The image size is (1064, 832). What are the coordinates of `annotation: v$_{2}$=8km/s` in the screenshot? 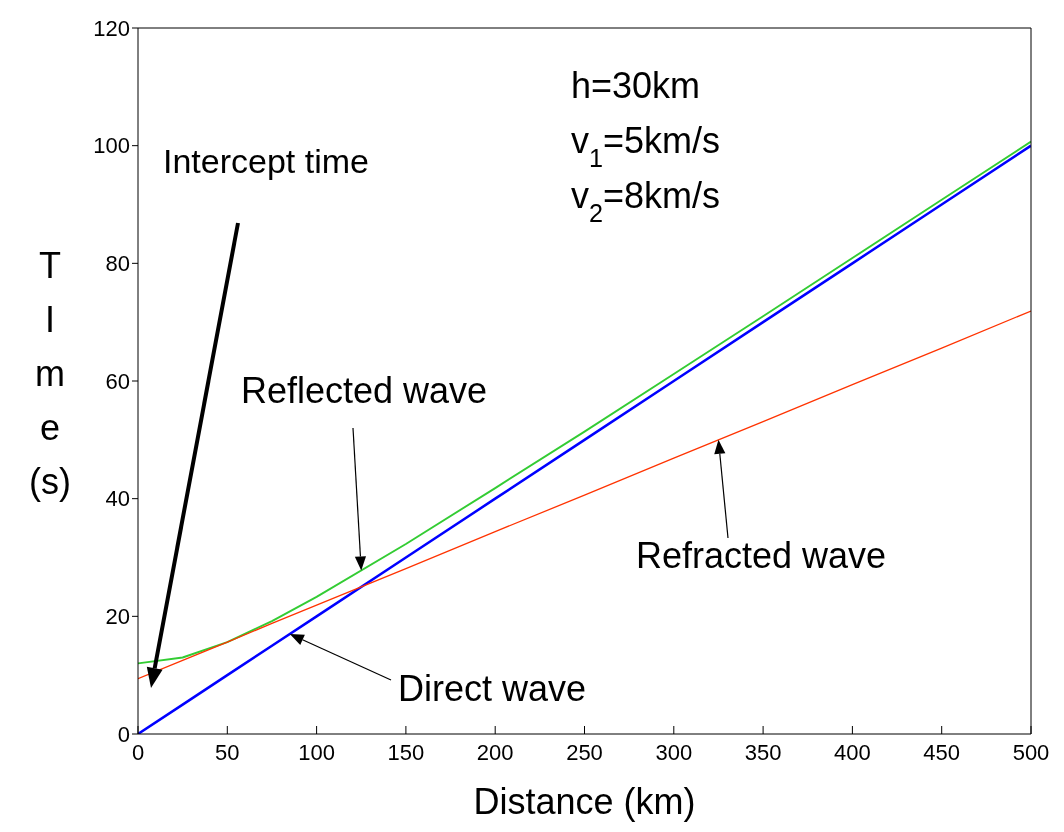 It's located at (646, 201).